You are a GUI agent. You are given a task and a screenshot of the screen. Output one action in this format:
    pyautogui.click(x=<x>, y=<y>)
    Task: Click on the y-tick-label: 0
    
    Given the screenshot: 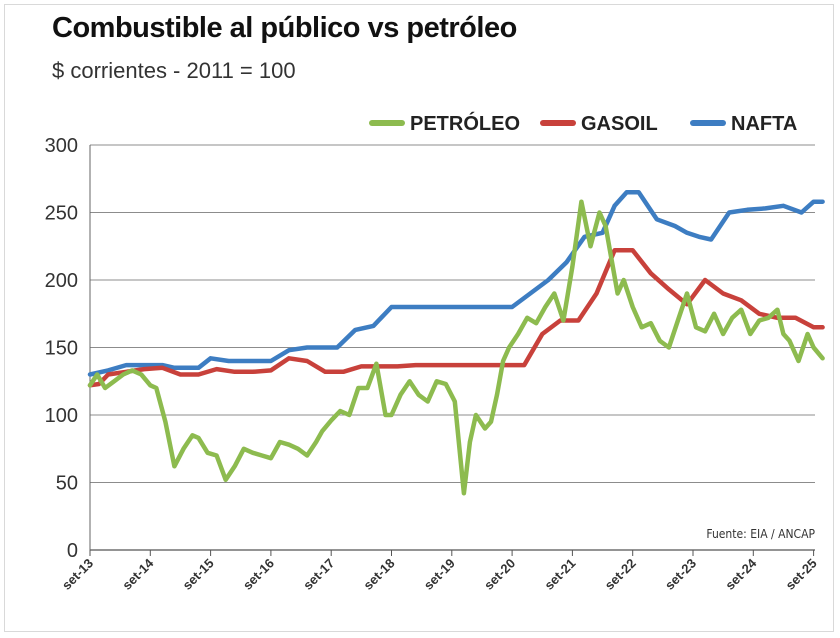 What is the action you would take?
    pyautogui.click(x=72, y=551)
    